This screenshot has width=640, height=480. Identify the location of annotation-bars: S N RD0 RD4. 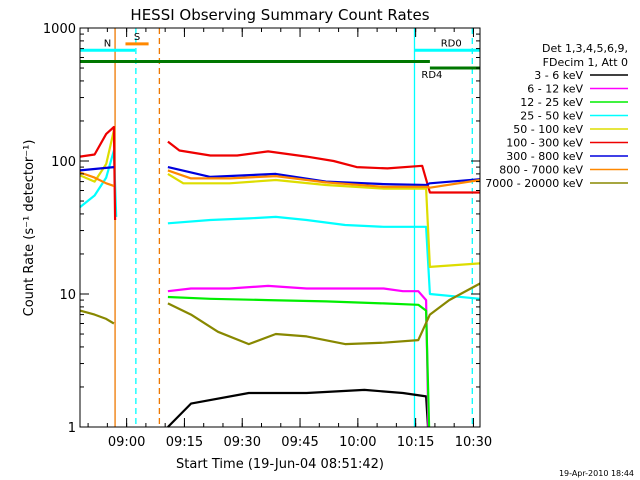
(280, 56).